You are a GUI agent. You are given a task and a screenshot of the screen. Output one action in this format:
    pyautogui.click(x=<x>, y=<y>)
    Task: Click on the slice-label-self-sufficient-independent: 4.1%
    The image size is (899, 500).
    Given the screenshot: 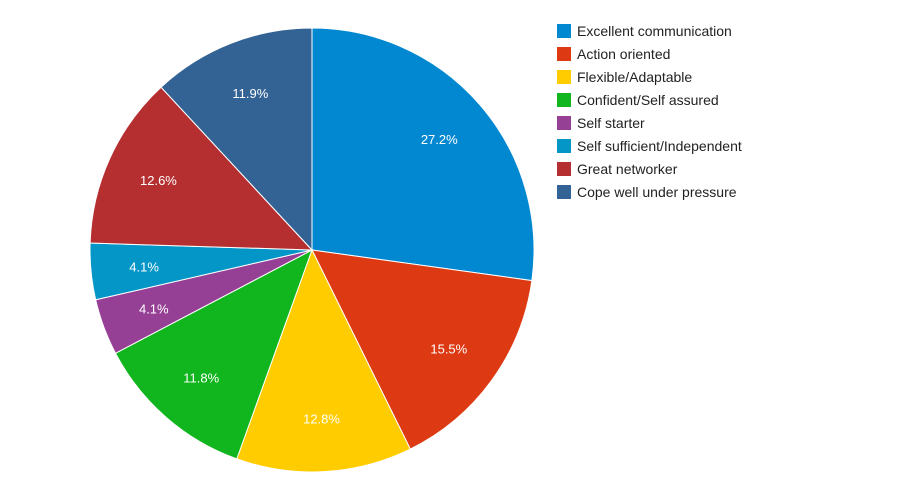 What is the action you would take?
    pyautogui.click(x=144, y=266)
    